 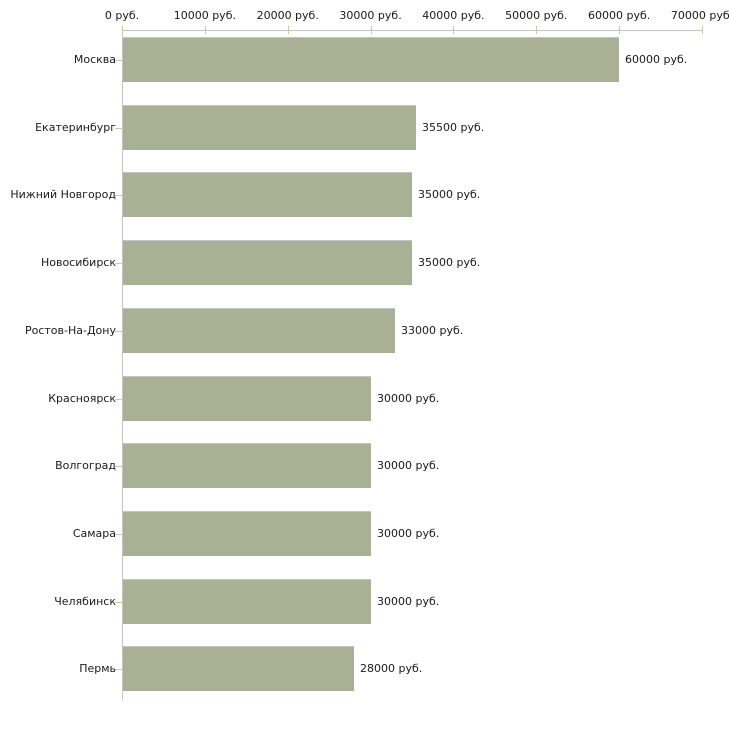 What do you see at coordinates (619, 15) in the screenshot?
I see `x-axis-tick-label: 60000 руб.` at bounding box center [619, 15].